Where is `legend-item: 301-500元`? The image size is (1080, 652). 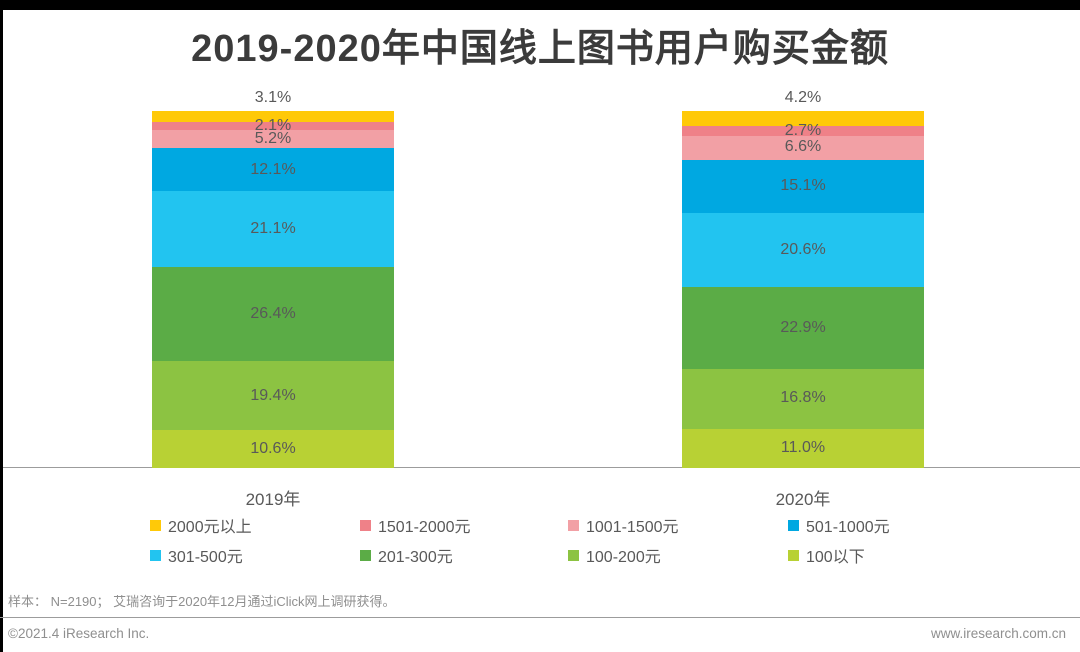
legend-item: 301-500元 is located at coordinates (196, 555).